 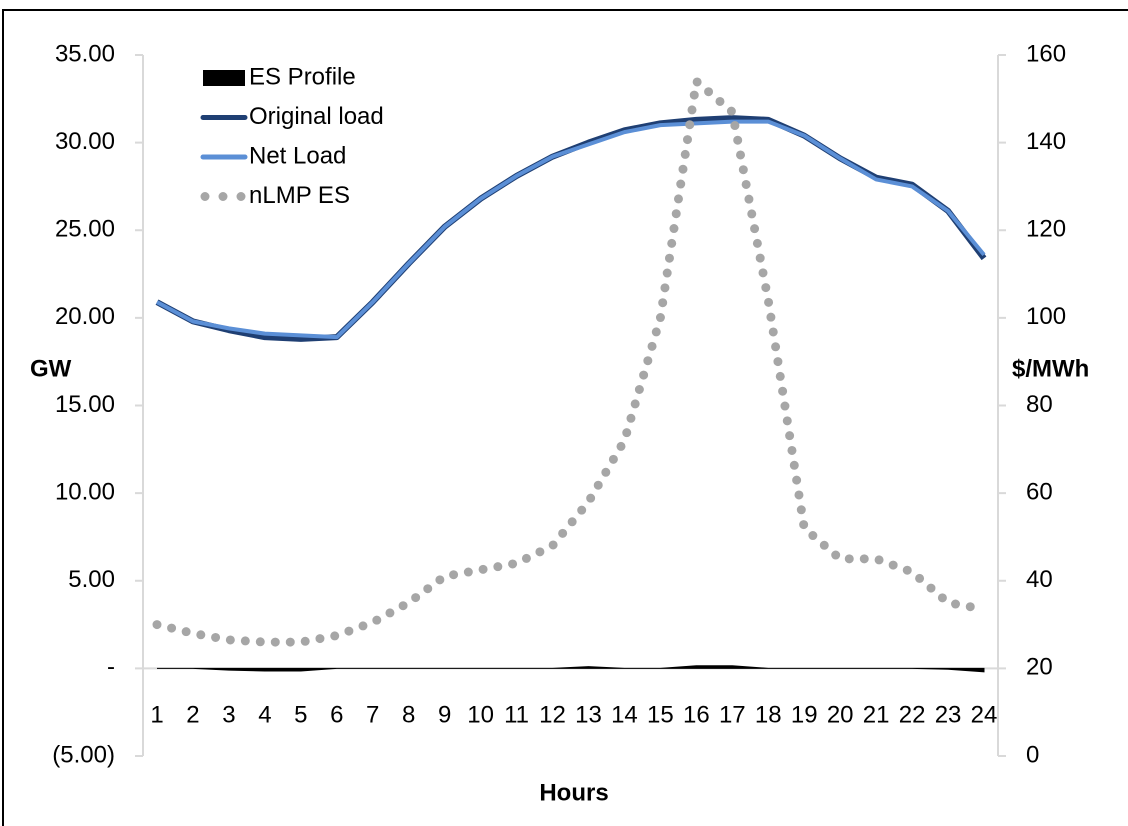 I want to click on y2-tick-label: 0, so click(x=1032, y=754).